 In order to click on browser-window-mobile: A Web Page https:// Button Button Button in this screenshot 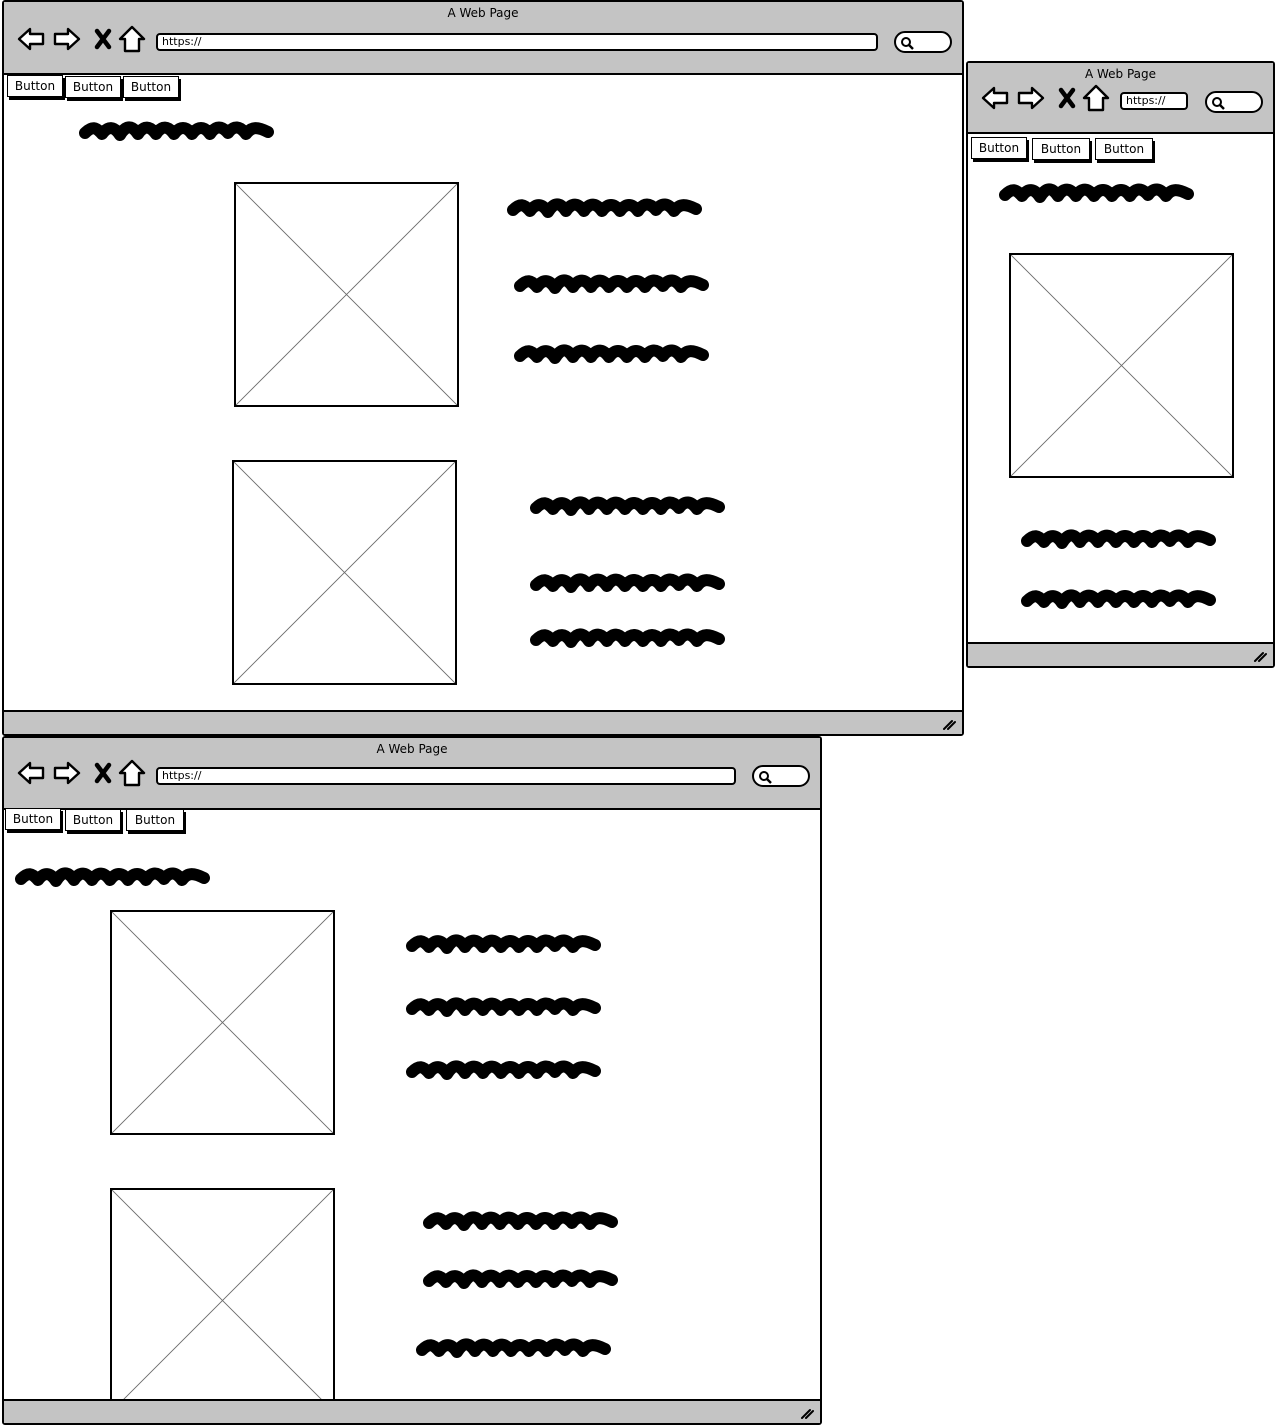, I will do `click(1120, 364)`.